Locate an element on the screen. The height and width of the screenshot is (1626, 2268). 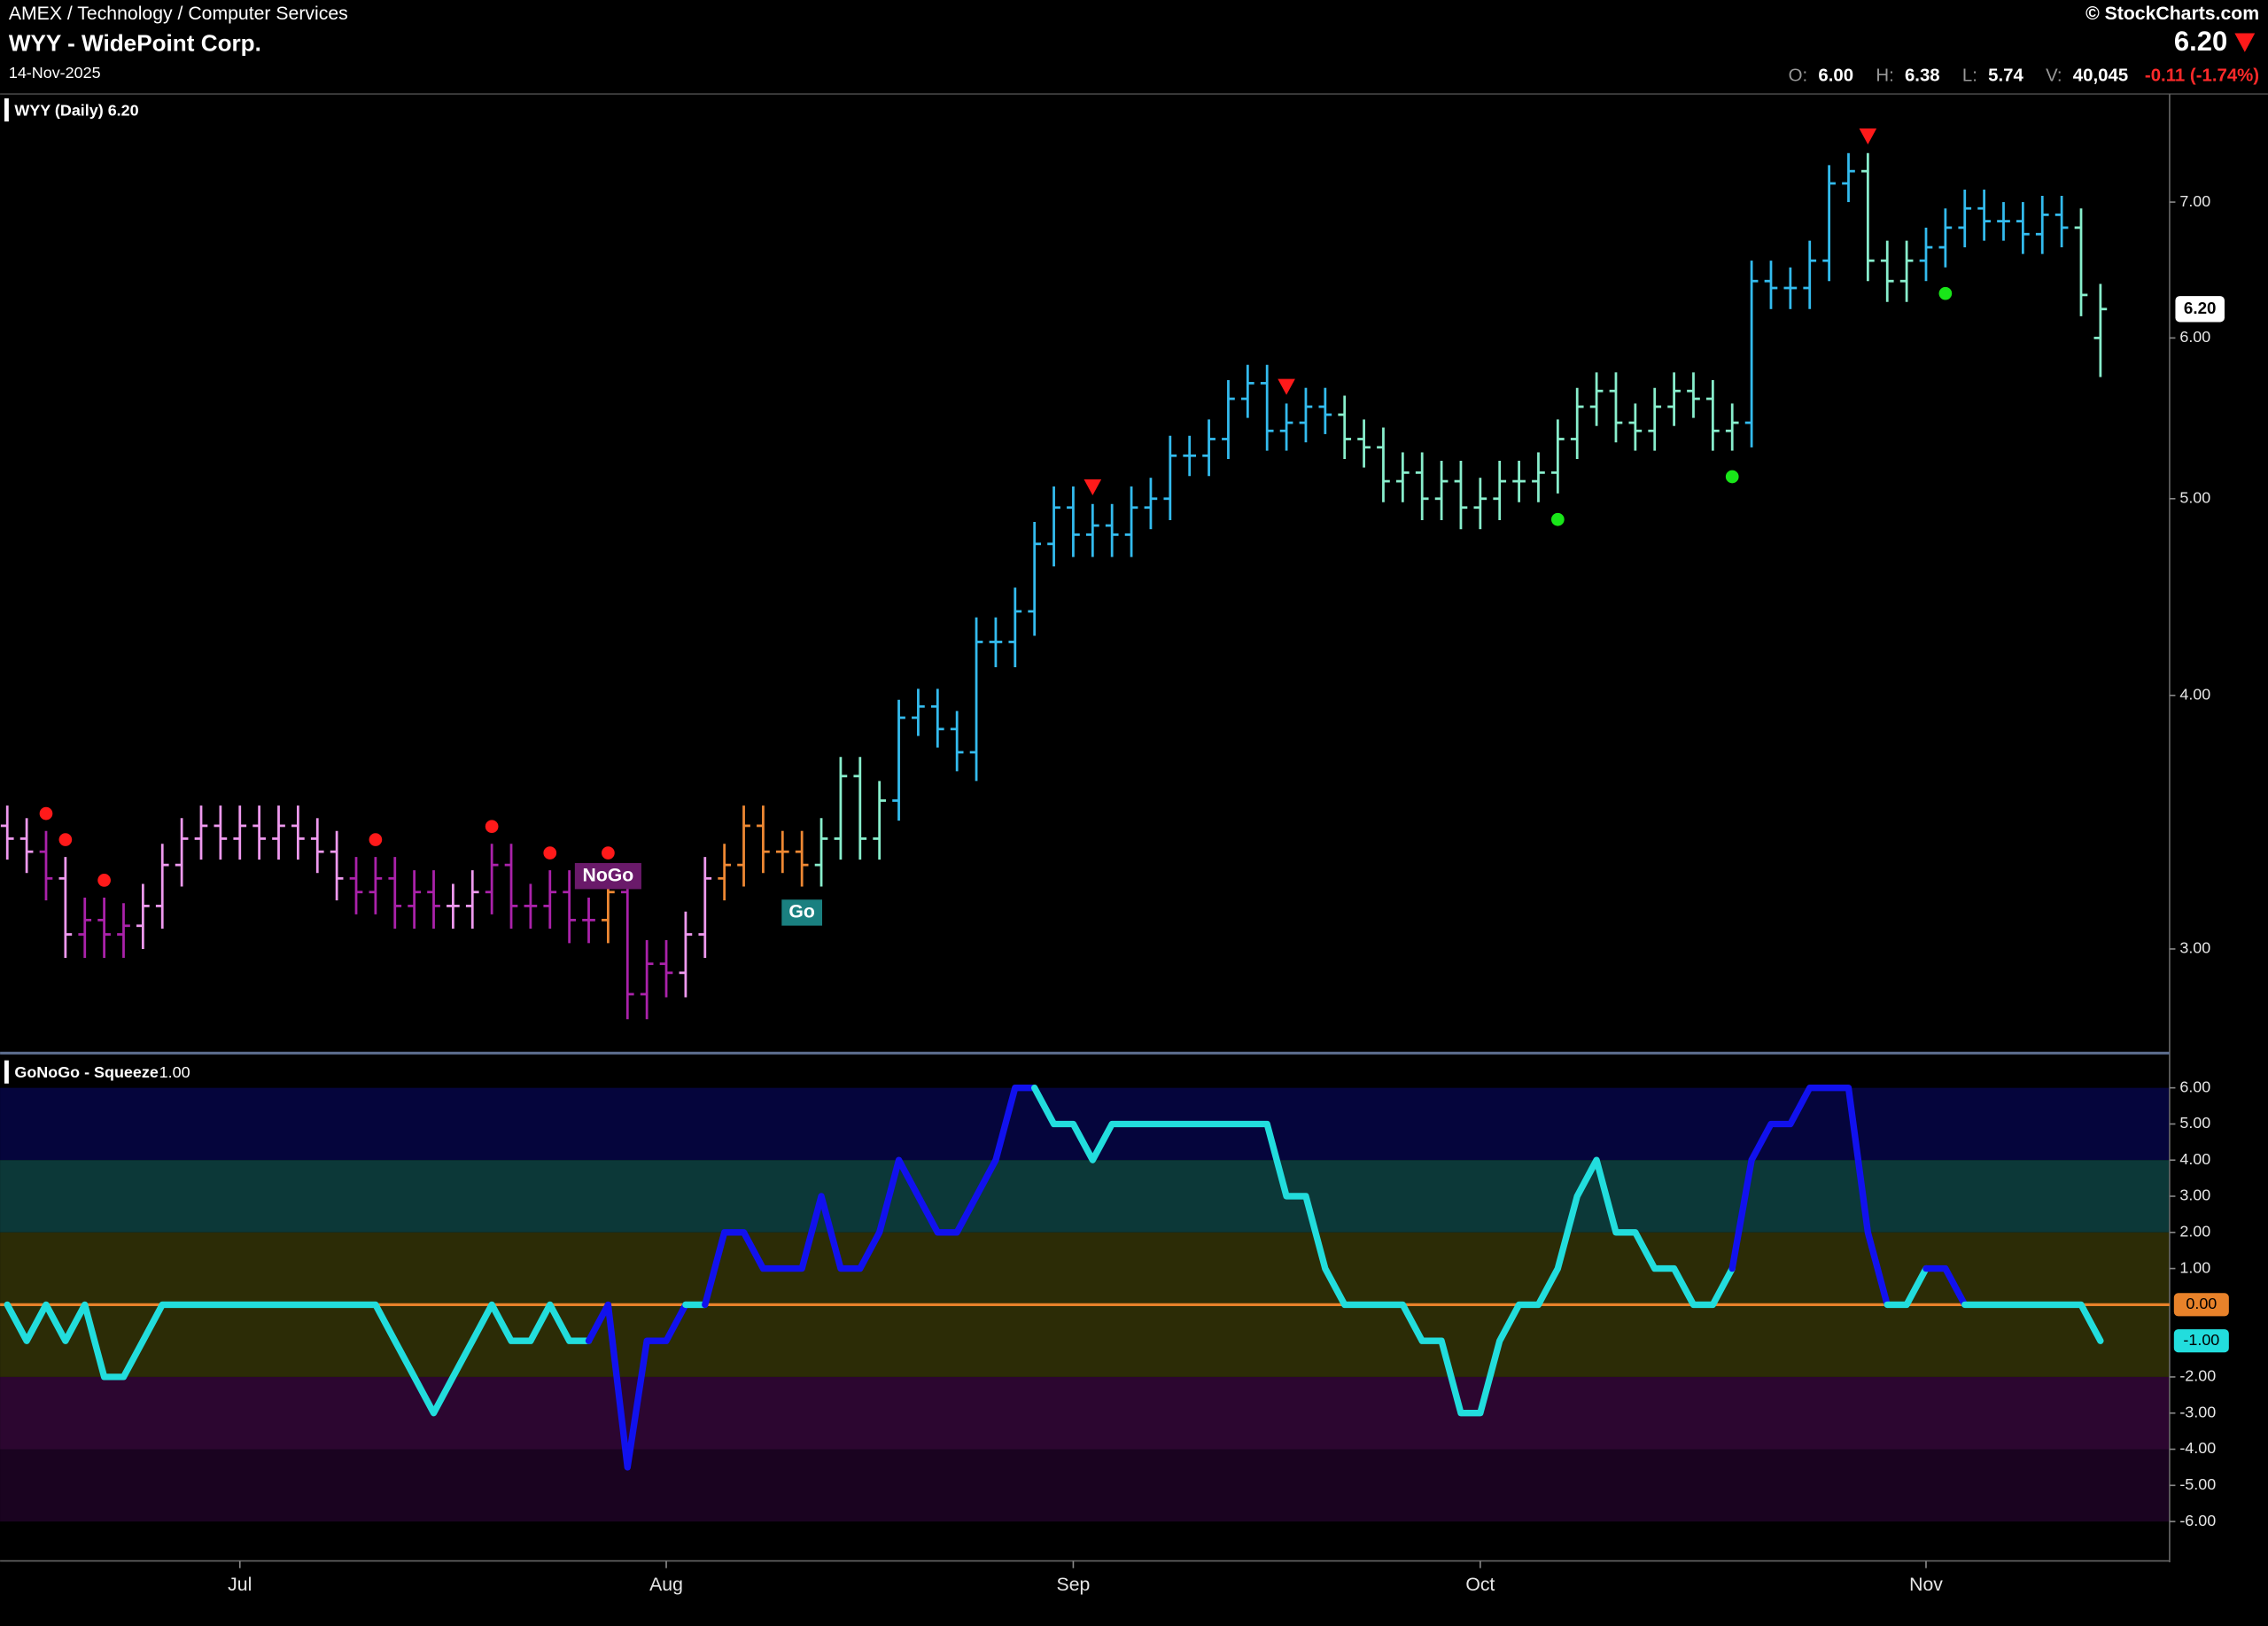
y-tick-label: -4.00 is located at coordinates (2197, 1448).